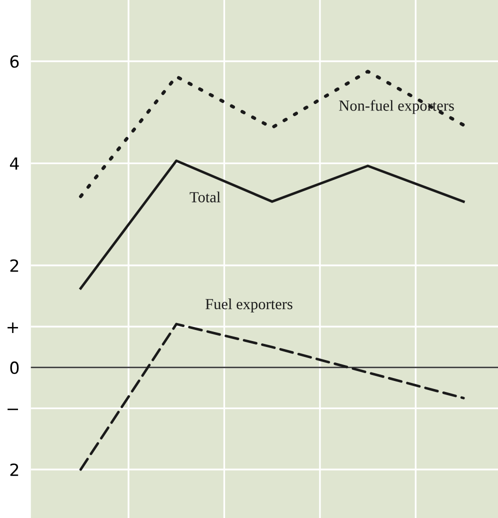 This screenshot has height=518, width=498. What do you see at coordinates (13, 409) in the screenshot?
I see `y-tick-label: −` at bounding box center [13, 409].